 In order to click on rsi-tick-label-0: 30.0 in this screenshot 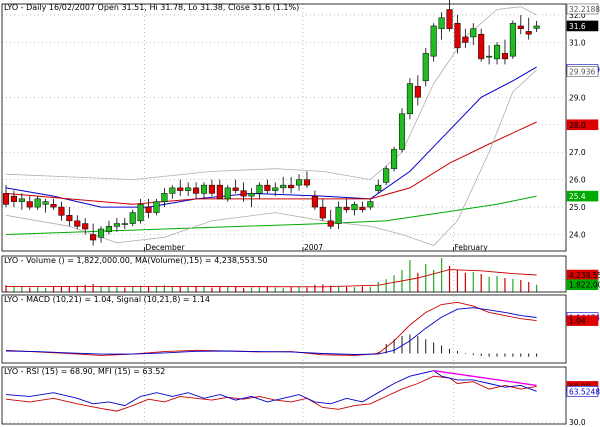, I will do `click(577, 422)`.